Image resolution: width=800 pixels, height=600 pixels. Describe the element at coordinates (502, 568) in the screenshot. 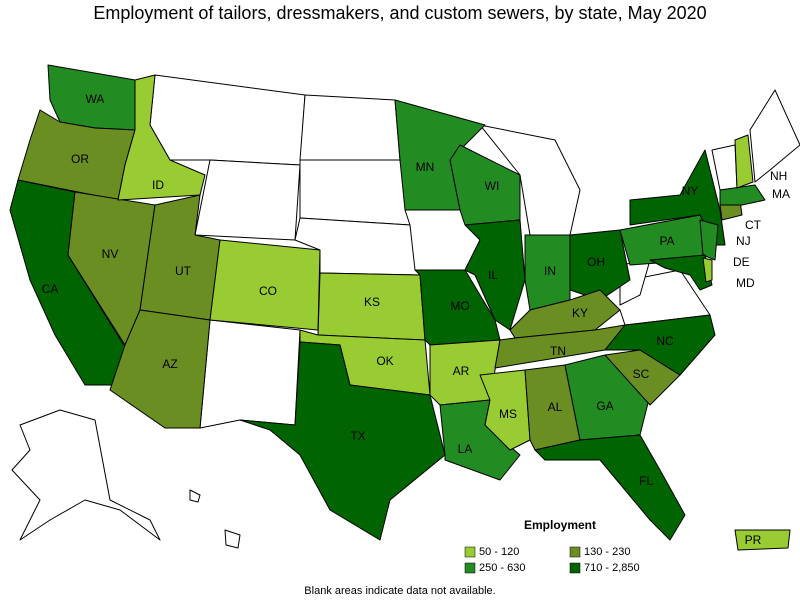

I see `legend-label: 250 - 630` at that location.